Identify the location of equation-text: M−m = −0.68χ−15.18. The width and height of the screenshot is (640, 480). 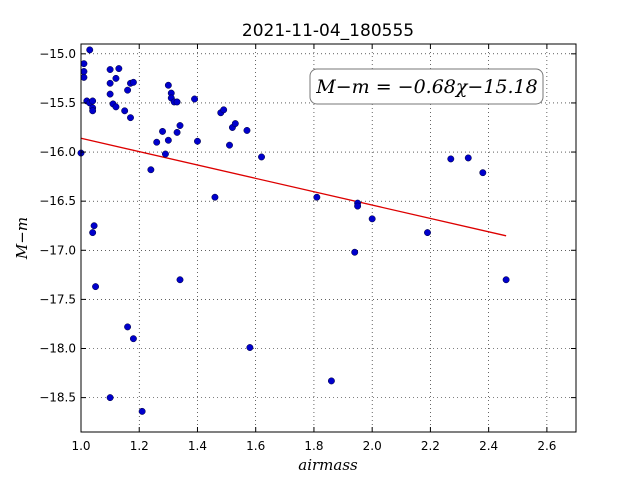
(426, 87).